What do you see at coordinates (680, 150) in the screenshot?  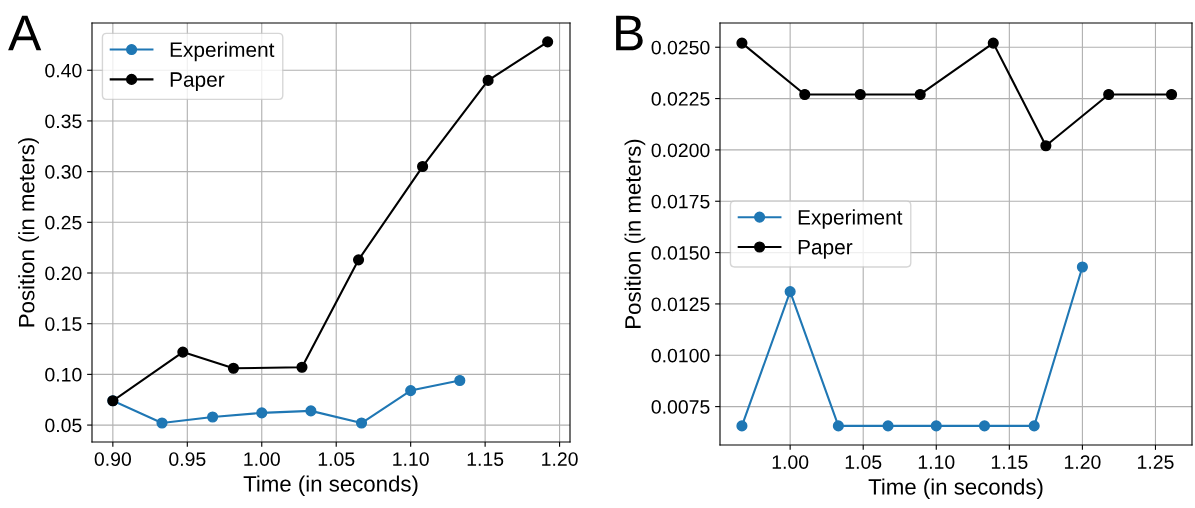 I see `y-tick-label: 0.0200` at bounding box center [680, 150].